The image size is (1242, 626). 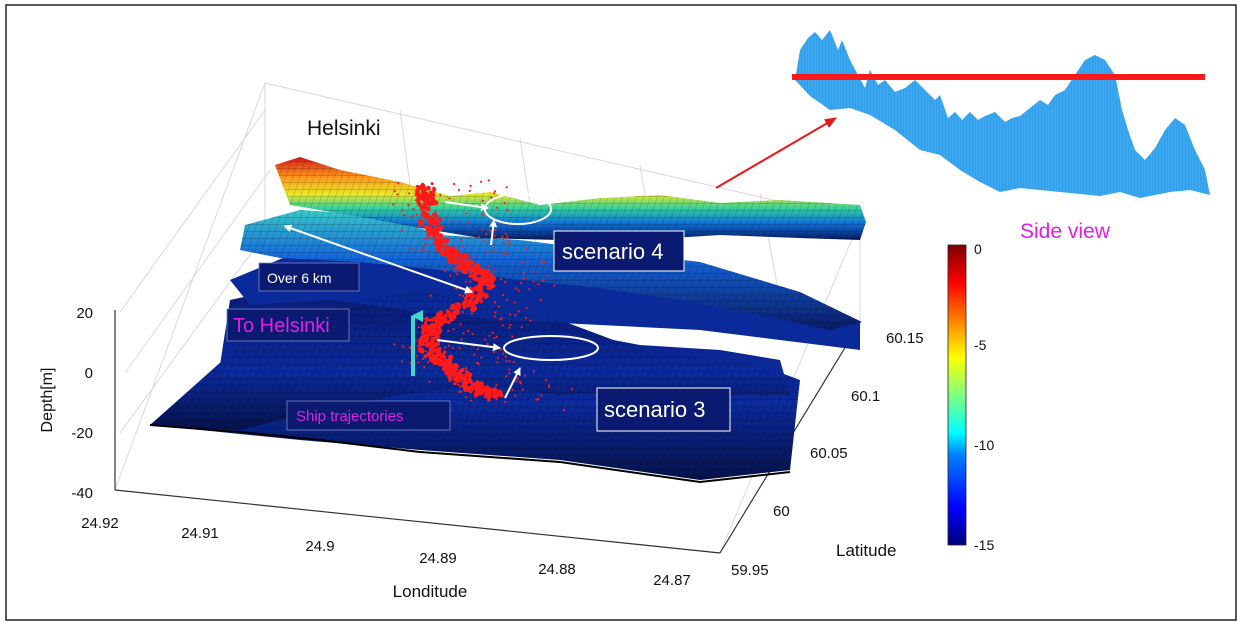 What do you see at coordinates (962, 136) in the screenshot?
I see `side-view-inset: Side view` at bounding box center [962, 136].